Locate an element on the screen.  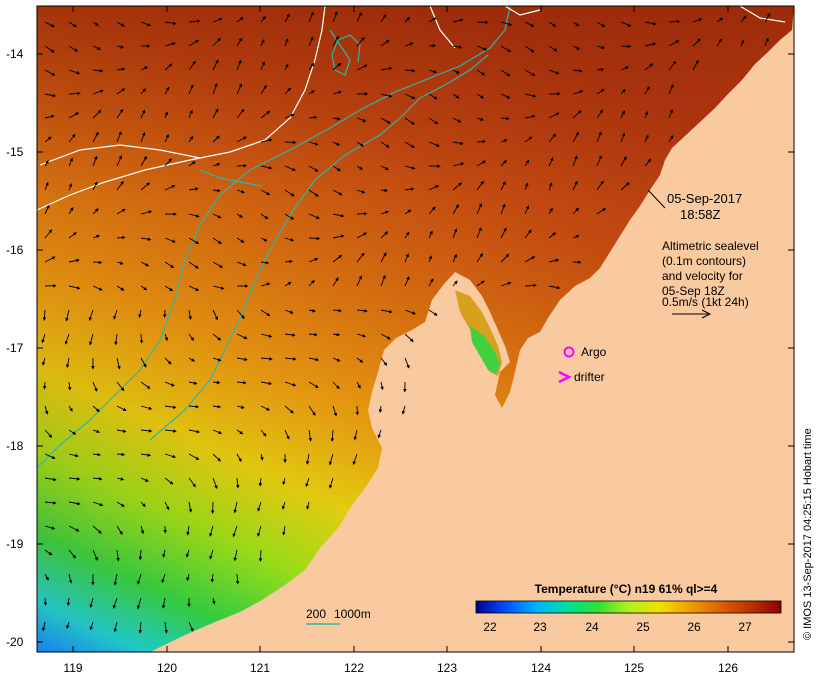
altimetry-line: 05-Sep 18Z is located at coordinates (693, 291).